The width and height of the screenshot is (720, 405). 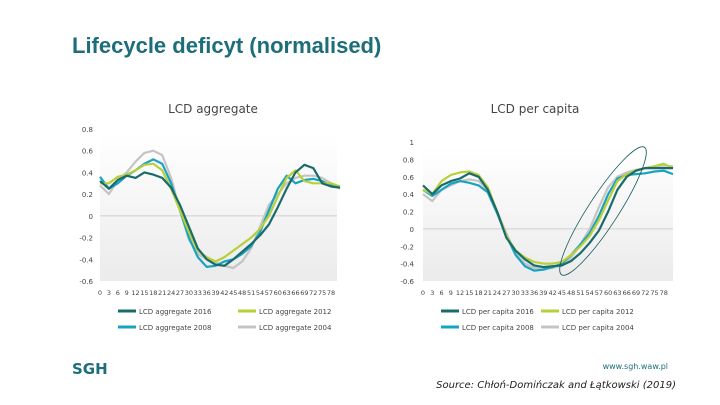 I want to click on plot-area, so click(x=548, y=213).